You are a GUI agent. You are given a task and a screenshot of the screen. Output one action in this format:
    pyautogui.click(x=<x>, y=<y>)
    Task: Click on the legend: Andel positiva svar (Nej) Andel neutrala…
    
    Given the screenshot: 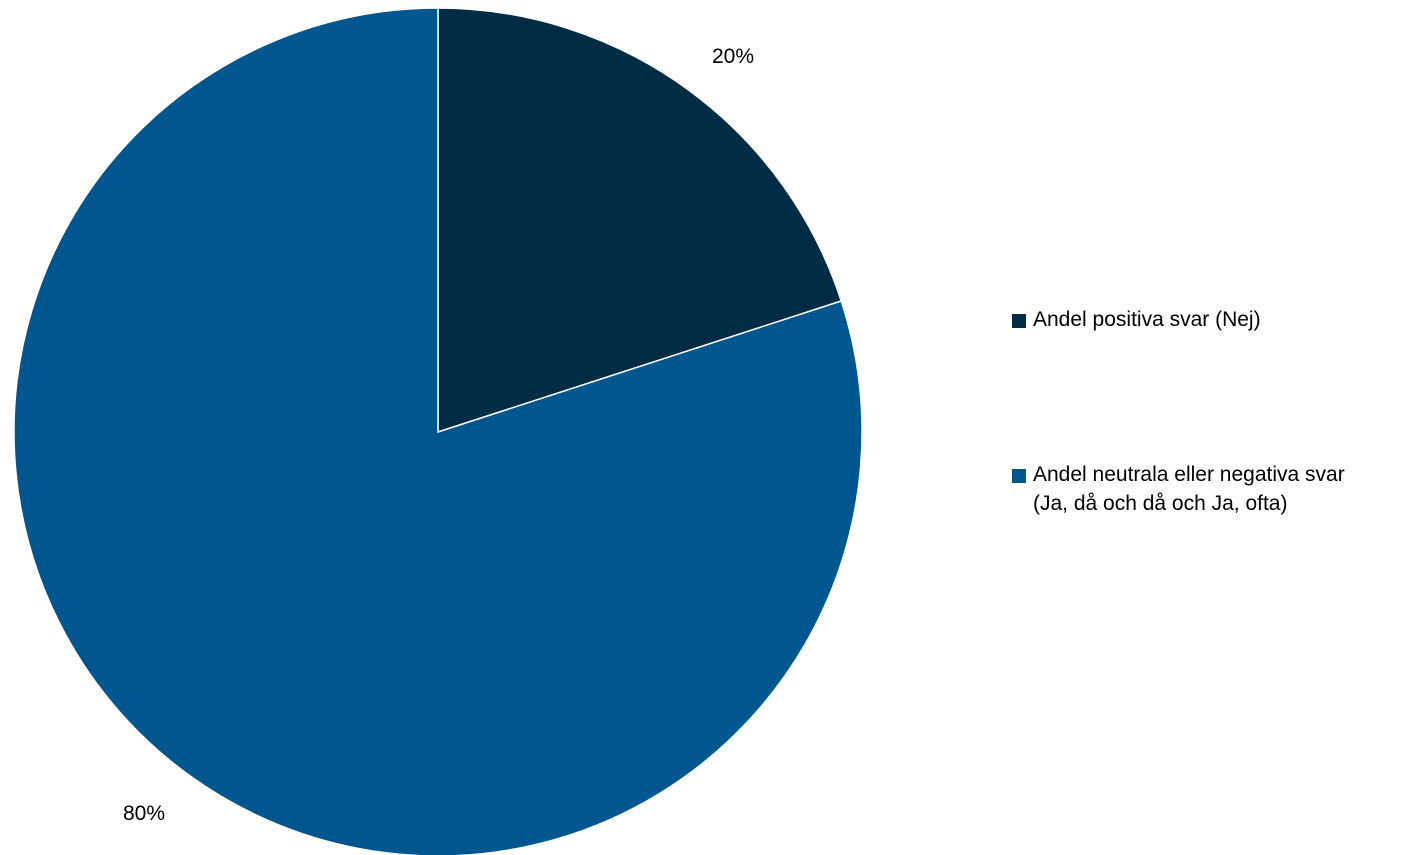 What is the action you would take?
    pyautogui.click(x=1214, y=411)
    